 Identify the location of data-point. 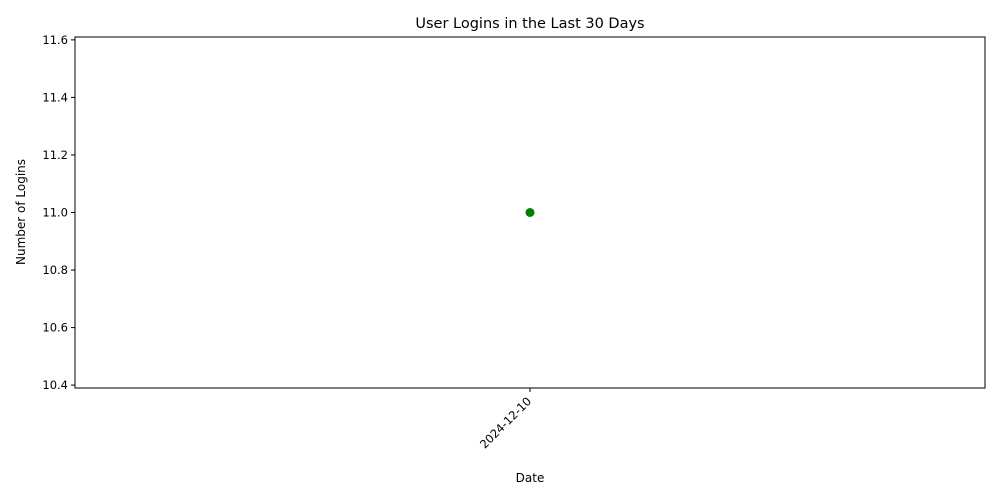
(530, 212).